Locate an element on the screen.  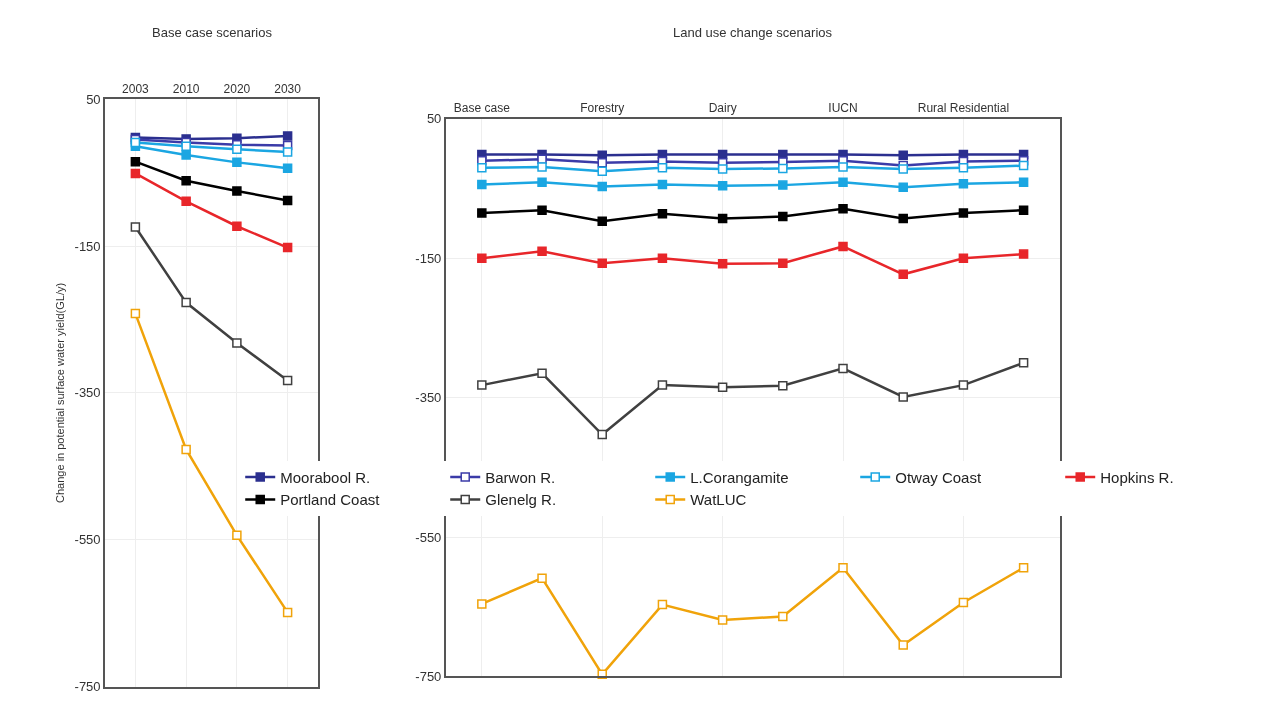
legend-label: Moorabool R. is located at coordinates (325, 477).